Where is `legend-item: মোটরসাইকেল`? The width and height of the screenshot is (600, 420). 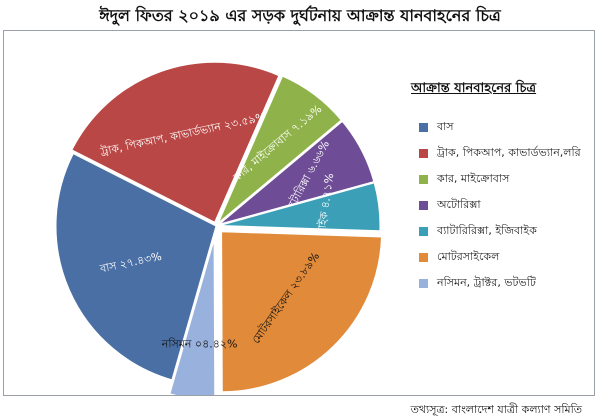 legend-item: মোটরসাইকেল is located at coordinates (499, 257).